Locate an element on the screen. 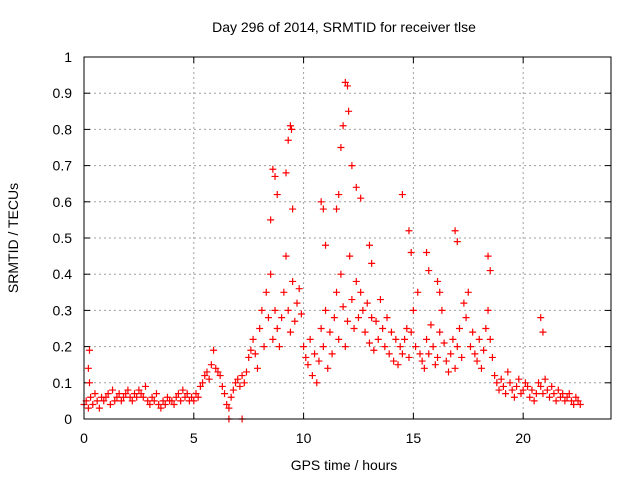 This screenshot has width=640, height=480. y-tick-label: 0.1 is located at coordinates (63, 383).